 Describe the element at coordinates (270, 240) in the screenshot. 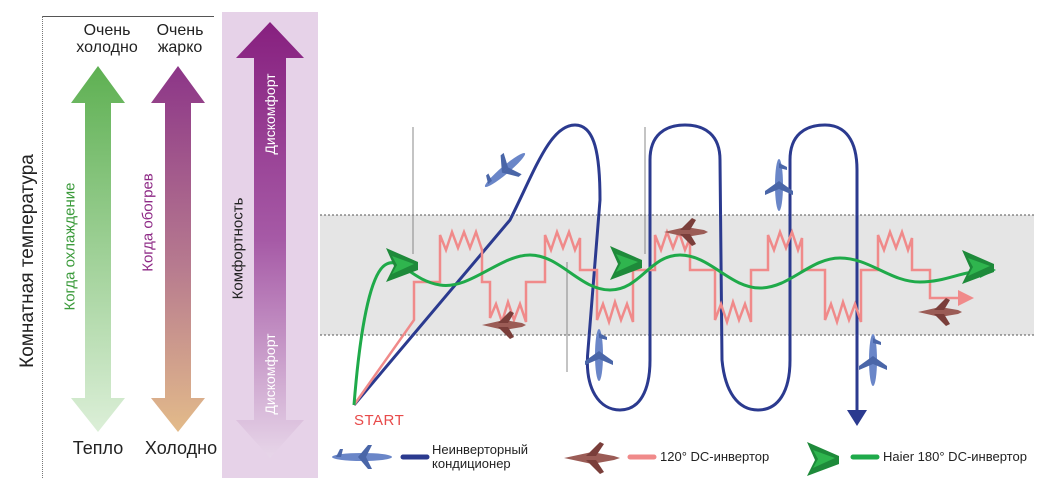

I see `comfort-arrow` at that location.